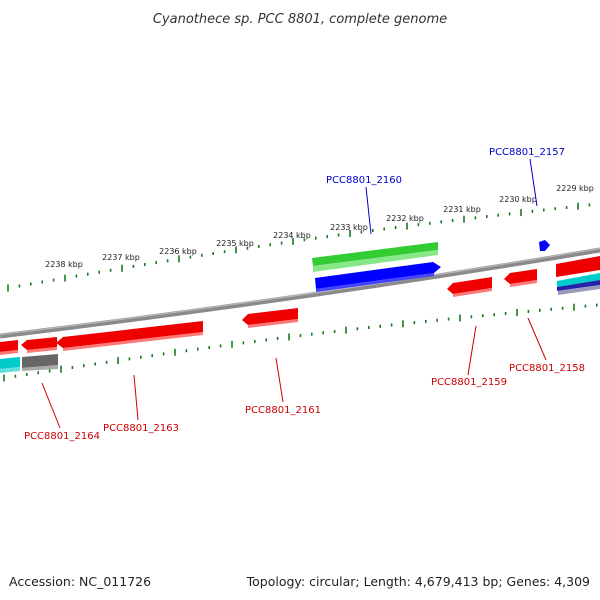  I want to click on gene-cyan-shadow, so click(10, 370).